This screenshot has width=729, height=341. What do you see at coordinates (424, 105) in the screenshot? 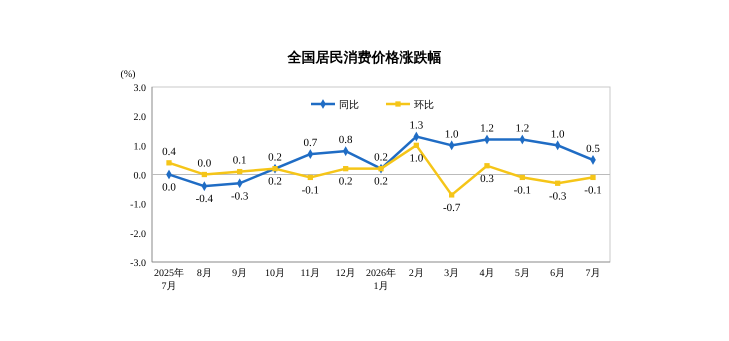
I see `legend-label: 环比` at bounding box center [424, 105].